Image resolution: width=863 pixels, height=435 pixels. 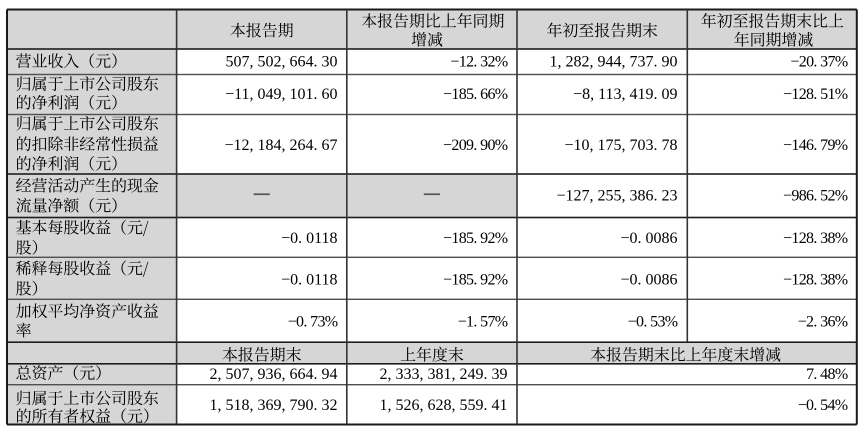 What do you see at coordinates (815, 195) in the screenshot?
I see `svg-text: −986. 52%` at bounding box center [815, 195].